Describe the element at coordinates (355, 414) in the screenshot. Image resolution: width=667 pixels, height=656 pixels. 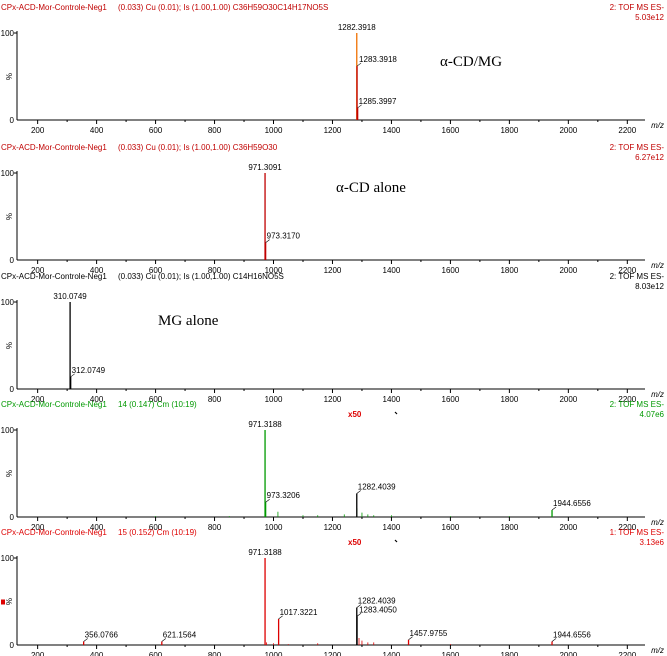
I see `magnify-label: x50` at that location.